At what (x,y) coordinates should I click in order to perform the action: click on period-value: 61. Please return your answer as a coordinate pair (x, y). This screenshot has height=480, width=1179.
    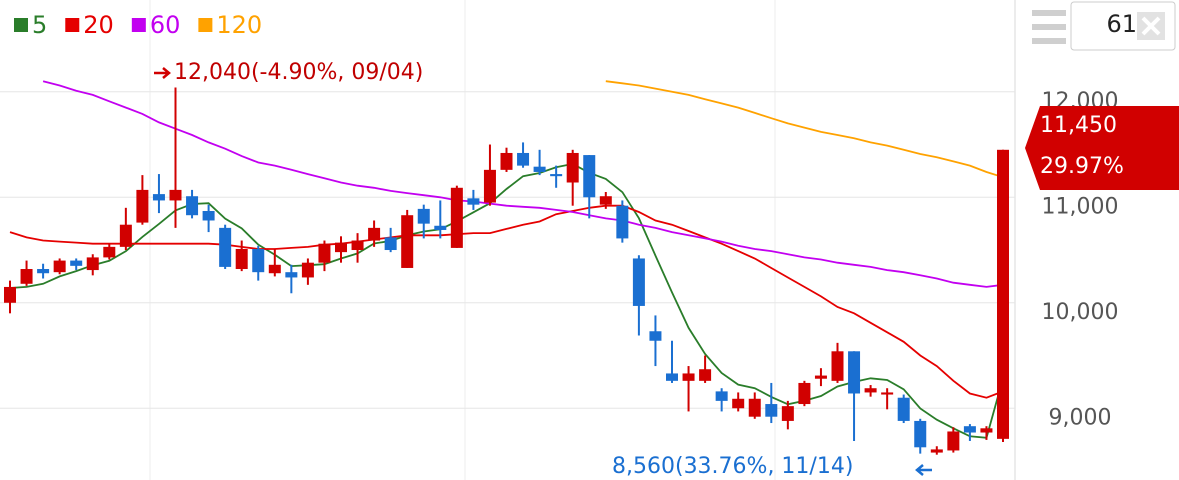
    Looking at the image, I should click on (1121, 24).